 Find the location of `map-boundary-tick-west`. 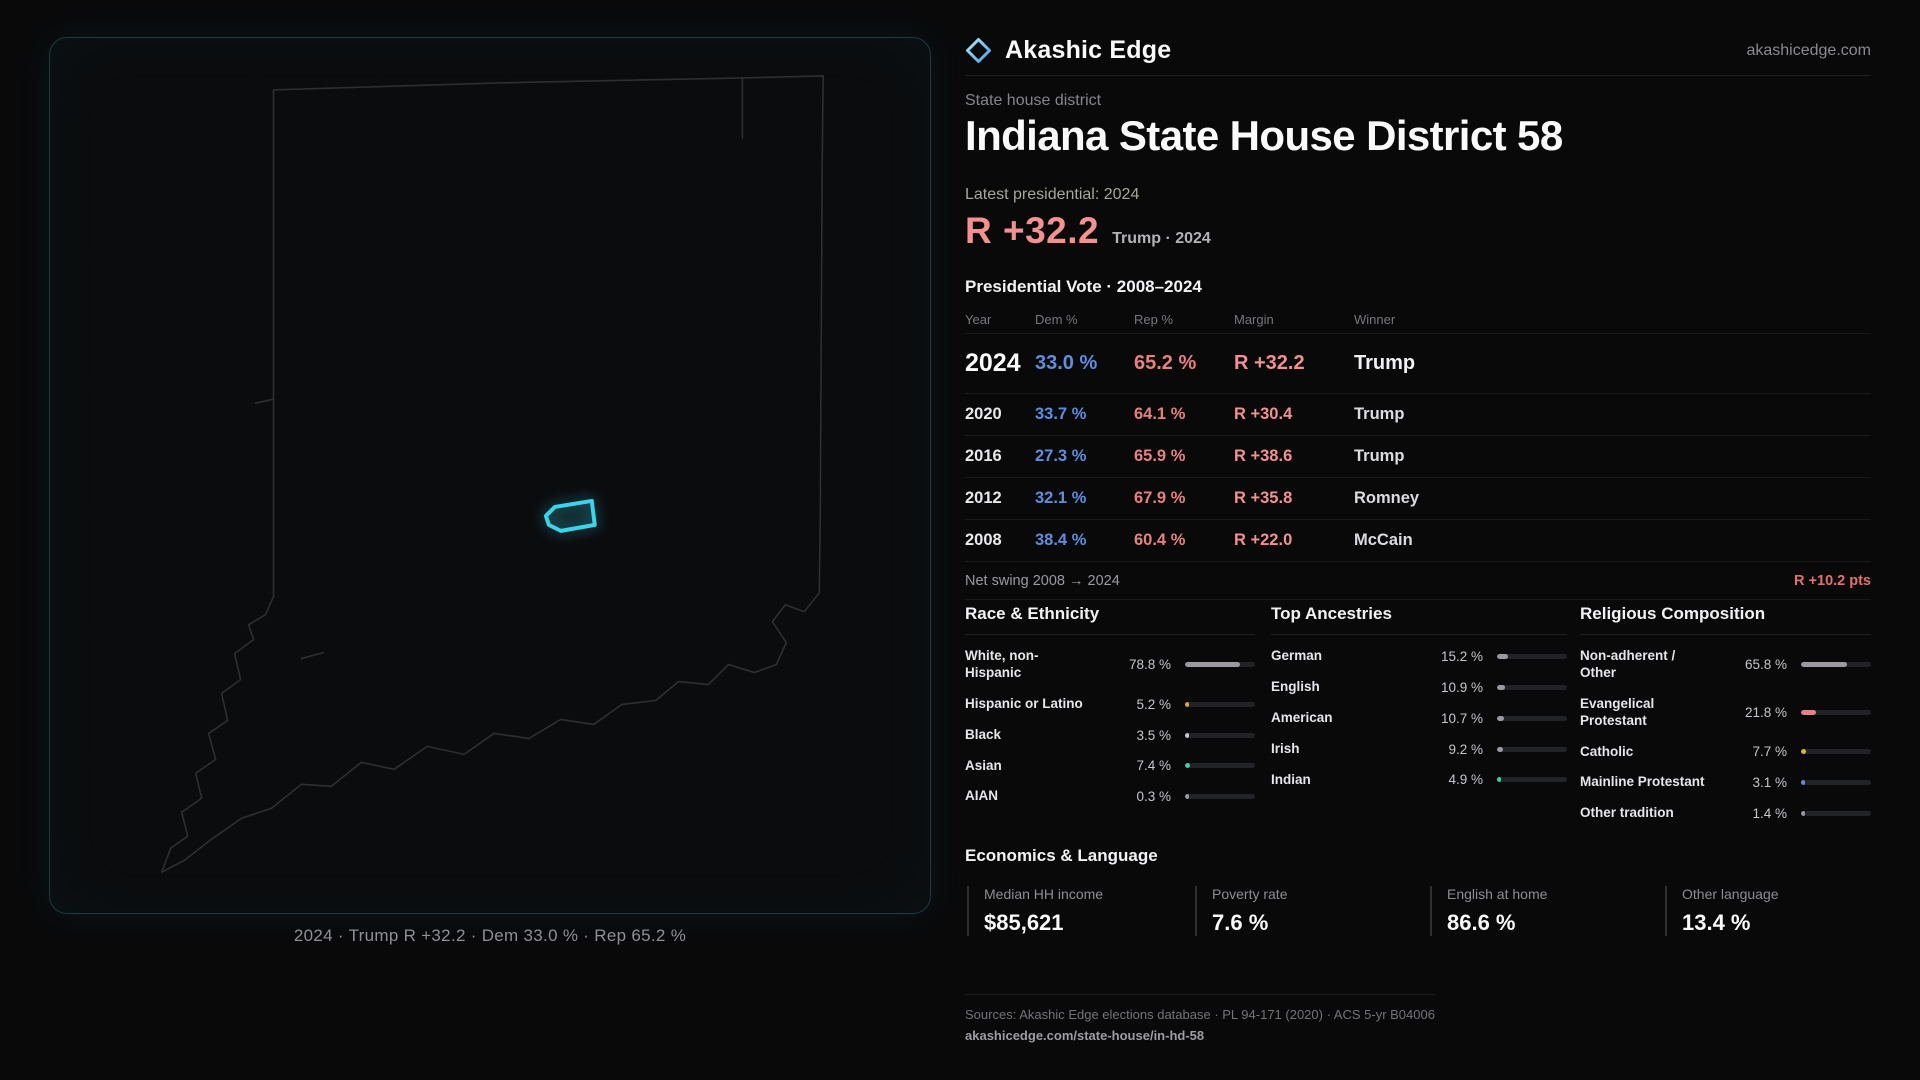

map-boundary-tick-west is located at coordinates (264, 401).